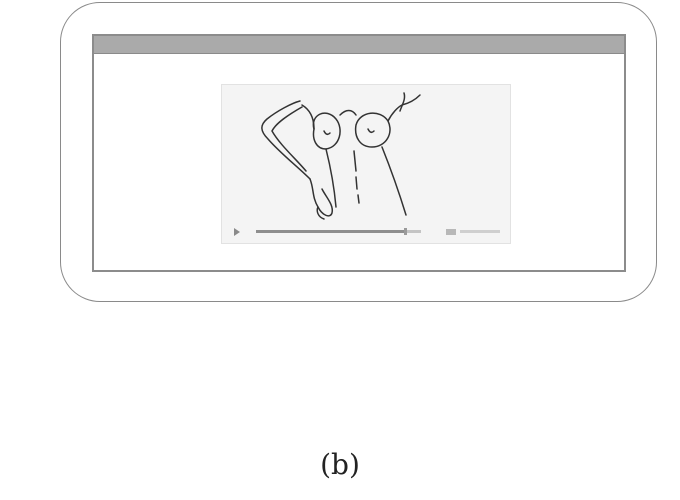 This screenshot has height=500, width=680. I want to click on player-controls, so click(366, 232).